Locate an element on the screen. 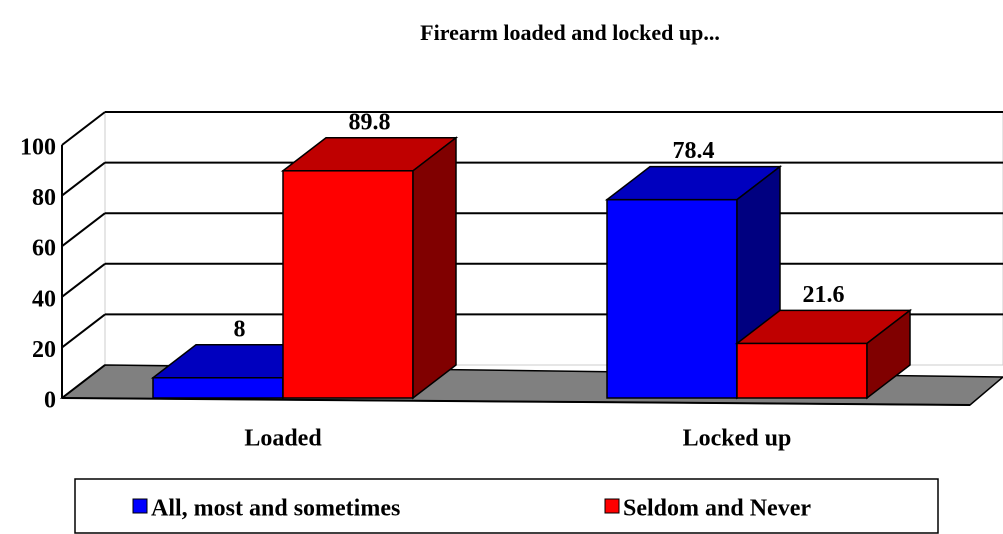 This screenshot has width=1003, height=534. legend-box is located at coordinates (506, 506).